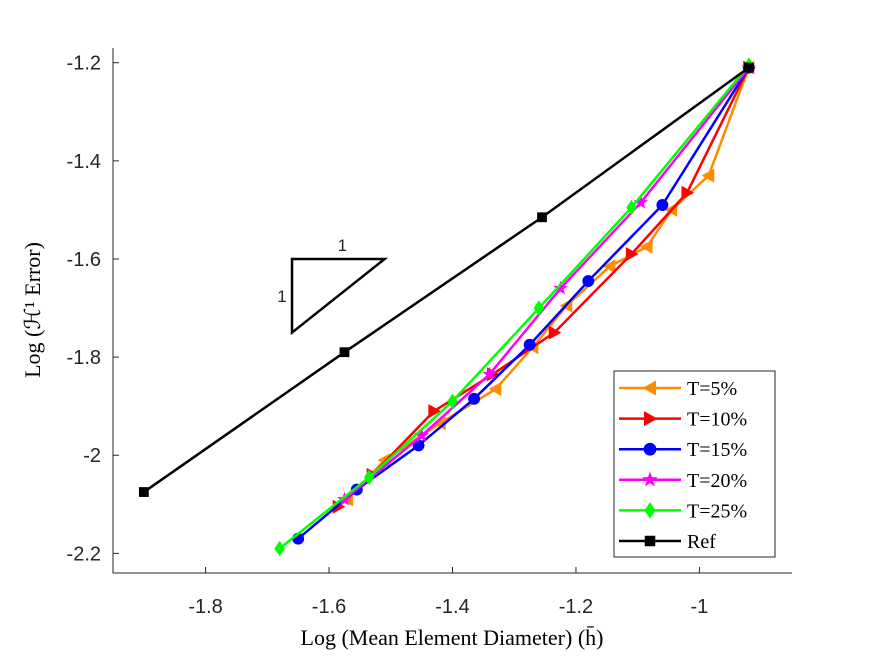 Image resolution: width=875 pixels, height=656 pixels. I want to click on x-tick-label: -1, so click(700, 607).